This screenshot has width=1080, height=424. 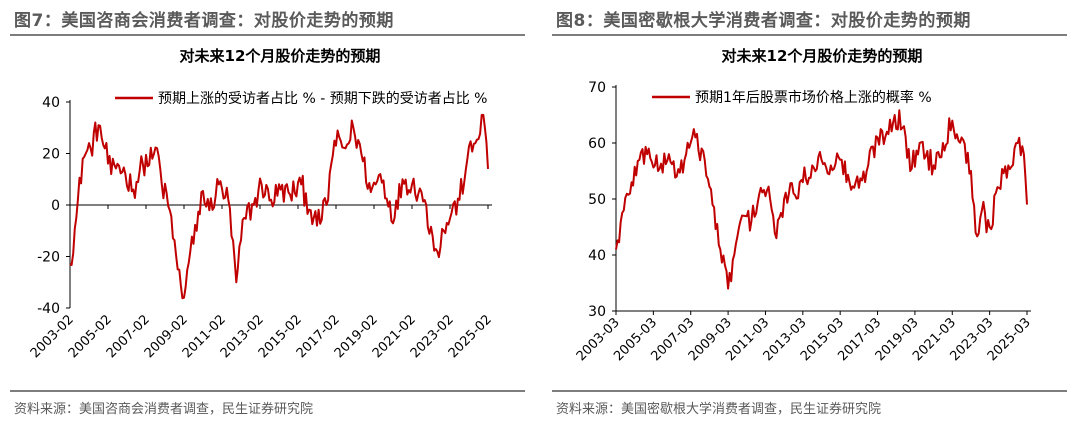 I want to click on left-bottom-rule, so click(x=267, y=391).